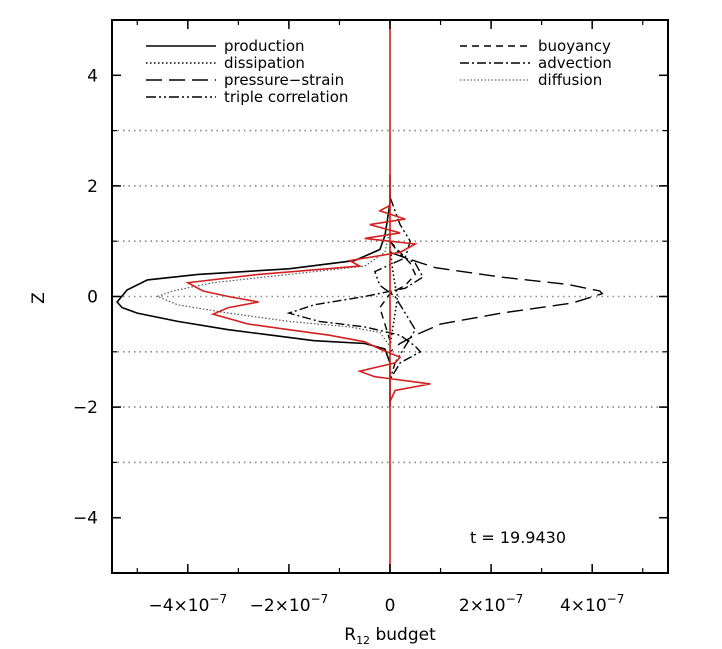 The width and height of the screenshot is (722, 649). Describe the element at coordinates (350, 635) in the screenshot. I see `x-axis-title-main: R` at that location.